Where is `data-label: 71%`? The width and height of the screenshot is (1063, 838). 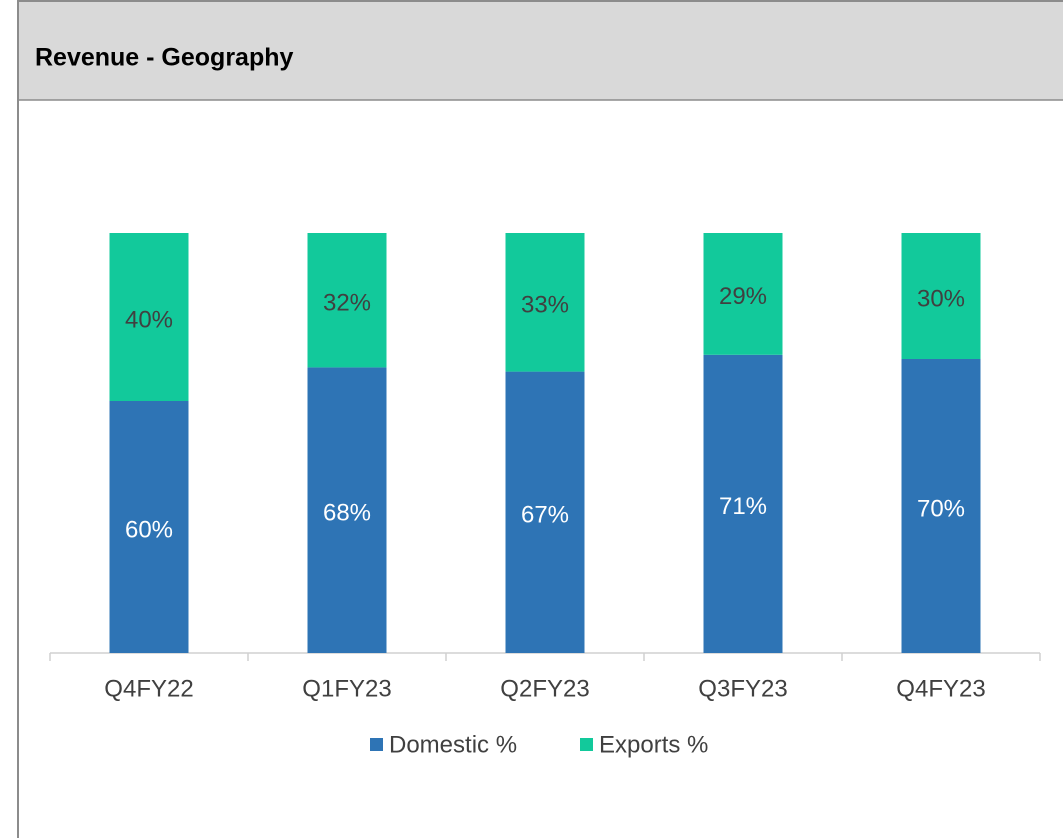
data-label: 71% is located at coordinates (743, 506).